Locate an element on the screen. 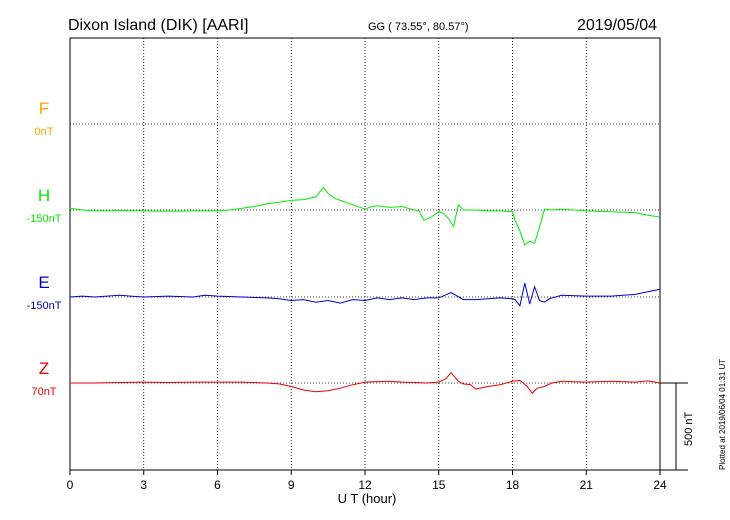 Image resolution: width=730 pixels, height=520 pixels. series-baseline-h: -150nT is located at coordinates (44, 219).